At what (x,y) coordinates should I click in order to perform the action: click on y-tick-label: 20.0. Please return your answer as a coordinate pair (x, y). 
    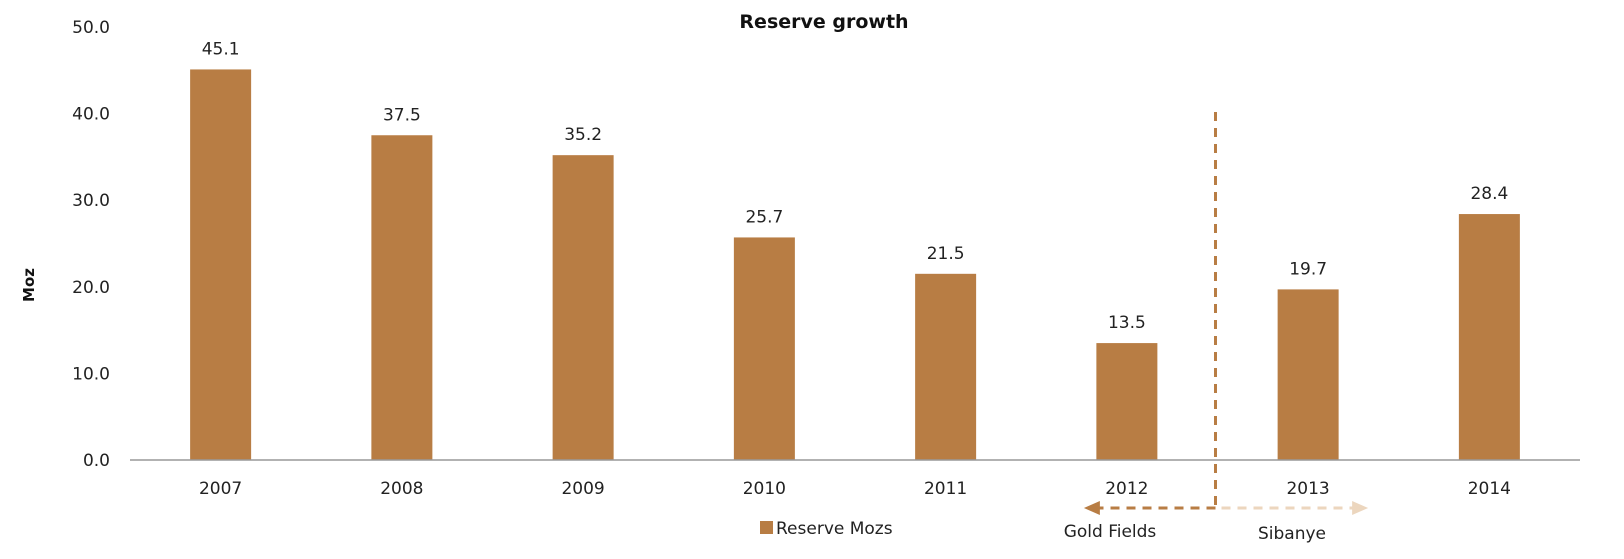
    Looking at the image, I should click on (91, 288).